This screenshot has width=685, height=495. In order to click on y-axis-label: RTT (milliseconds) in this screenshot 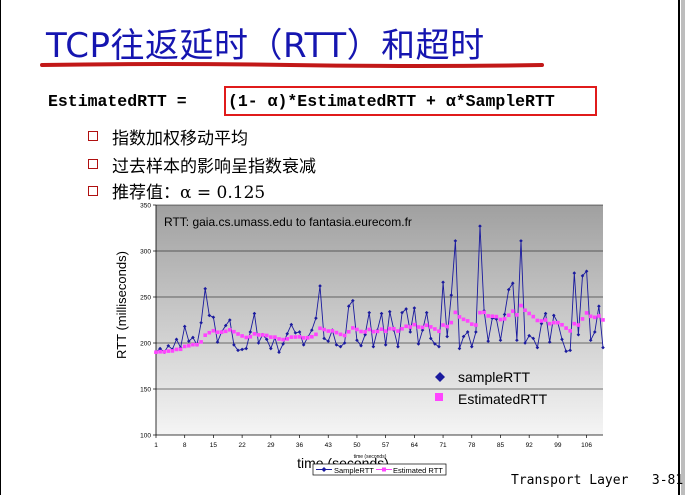, I will do `click(121, 305)`.